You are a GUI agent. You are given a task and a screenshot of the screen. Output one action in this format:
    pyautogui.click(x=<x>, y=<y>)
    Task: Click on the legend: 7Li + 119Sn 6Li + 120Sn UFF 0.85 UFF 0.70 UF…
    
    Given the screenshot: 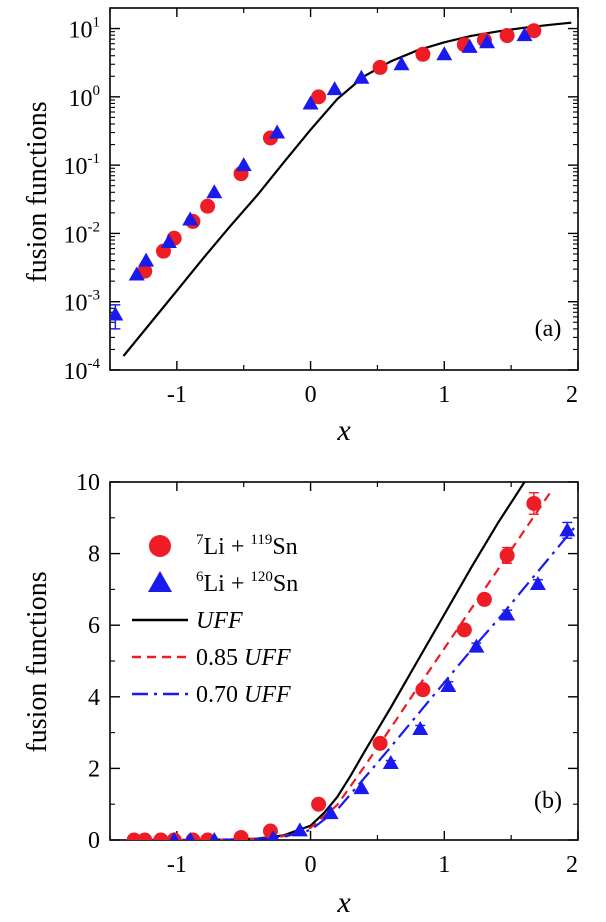 What is the action you would take?
    pyautogui.click(x=215, y=620)
    